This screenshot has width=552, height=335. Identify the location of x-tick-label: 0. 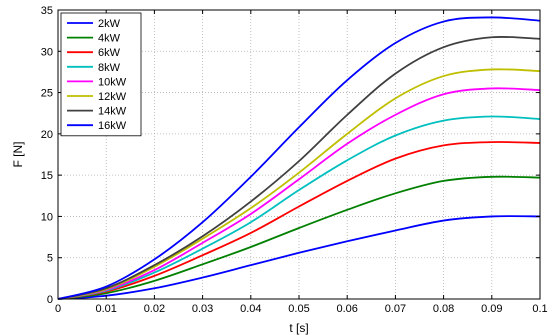
(58, 309).